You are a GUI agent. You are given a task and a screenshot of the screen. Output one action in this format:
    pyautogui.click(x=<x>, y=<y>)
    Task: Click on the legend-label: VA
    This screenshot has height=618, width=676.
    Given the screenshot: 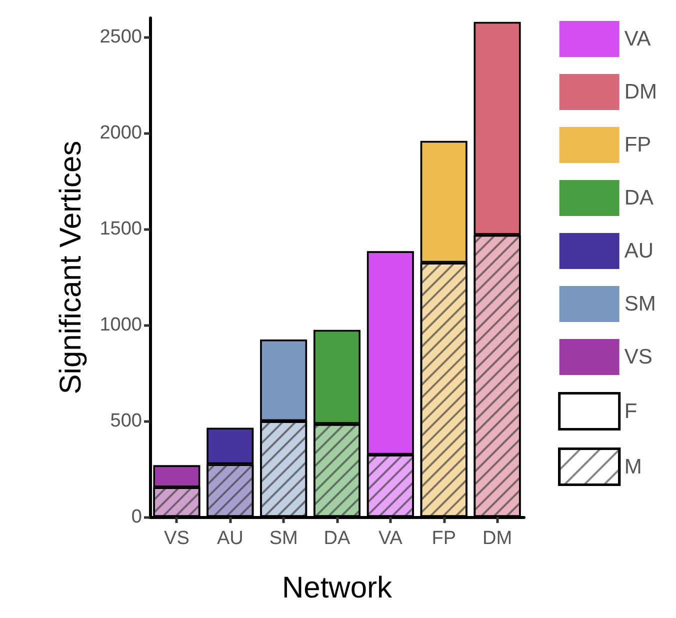 What is the action you would take?
    pyautogui.click(x=637, y=39)
    